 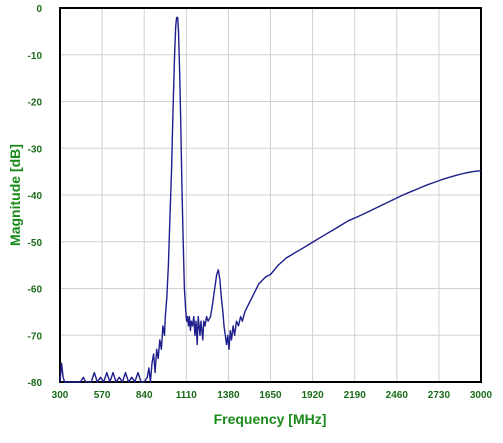 What do you see at coordinates (35, 243) in the screenshot?
I see `y-tick-label: -50` at bounding box center [35, 243].